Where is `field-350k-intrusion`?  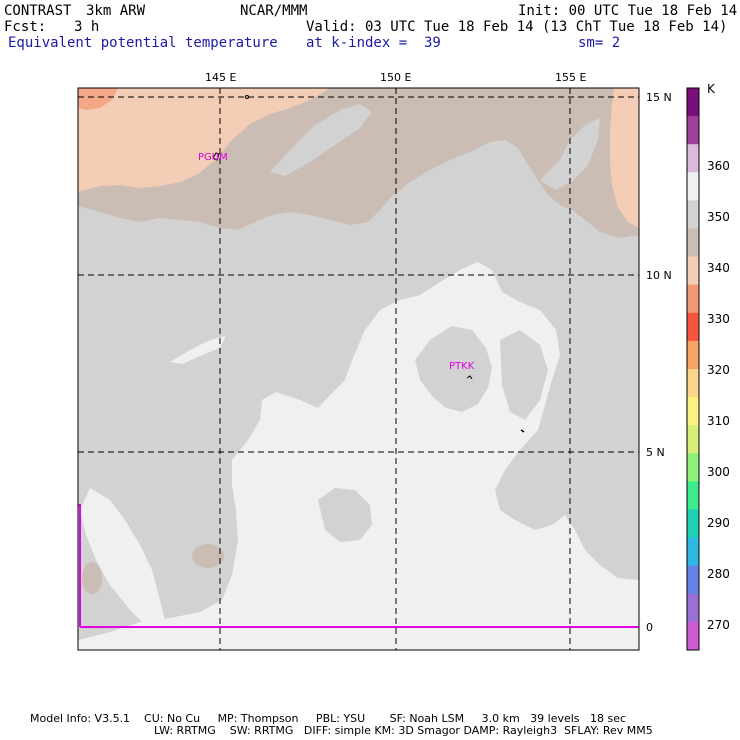 field-350k-intrusion is located at coordinates (321, 140).